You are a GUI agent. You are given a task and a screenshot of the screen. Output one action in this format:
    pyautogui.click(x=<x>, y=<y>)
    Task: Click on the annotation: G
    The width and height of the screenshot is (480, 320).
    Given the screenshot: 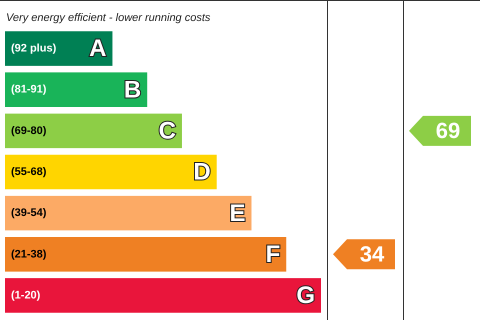 What is the action you would take?
    pyautogui.click(x=305, y=296)
    